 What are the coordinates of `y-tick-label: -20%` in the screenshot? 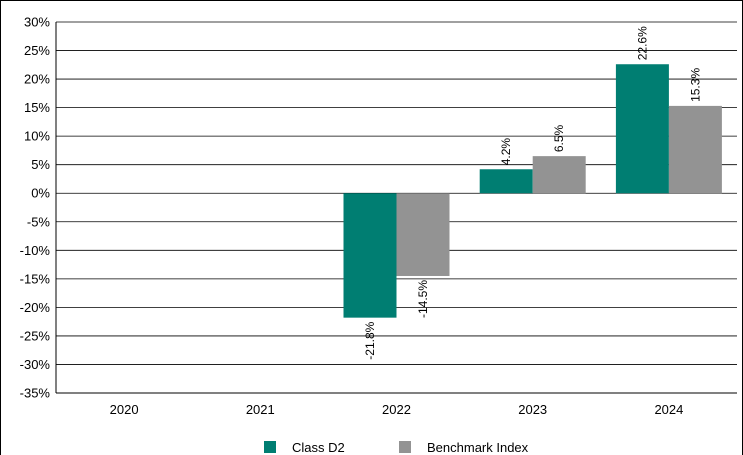 It's located at (35, 307).